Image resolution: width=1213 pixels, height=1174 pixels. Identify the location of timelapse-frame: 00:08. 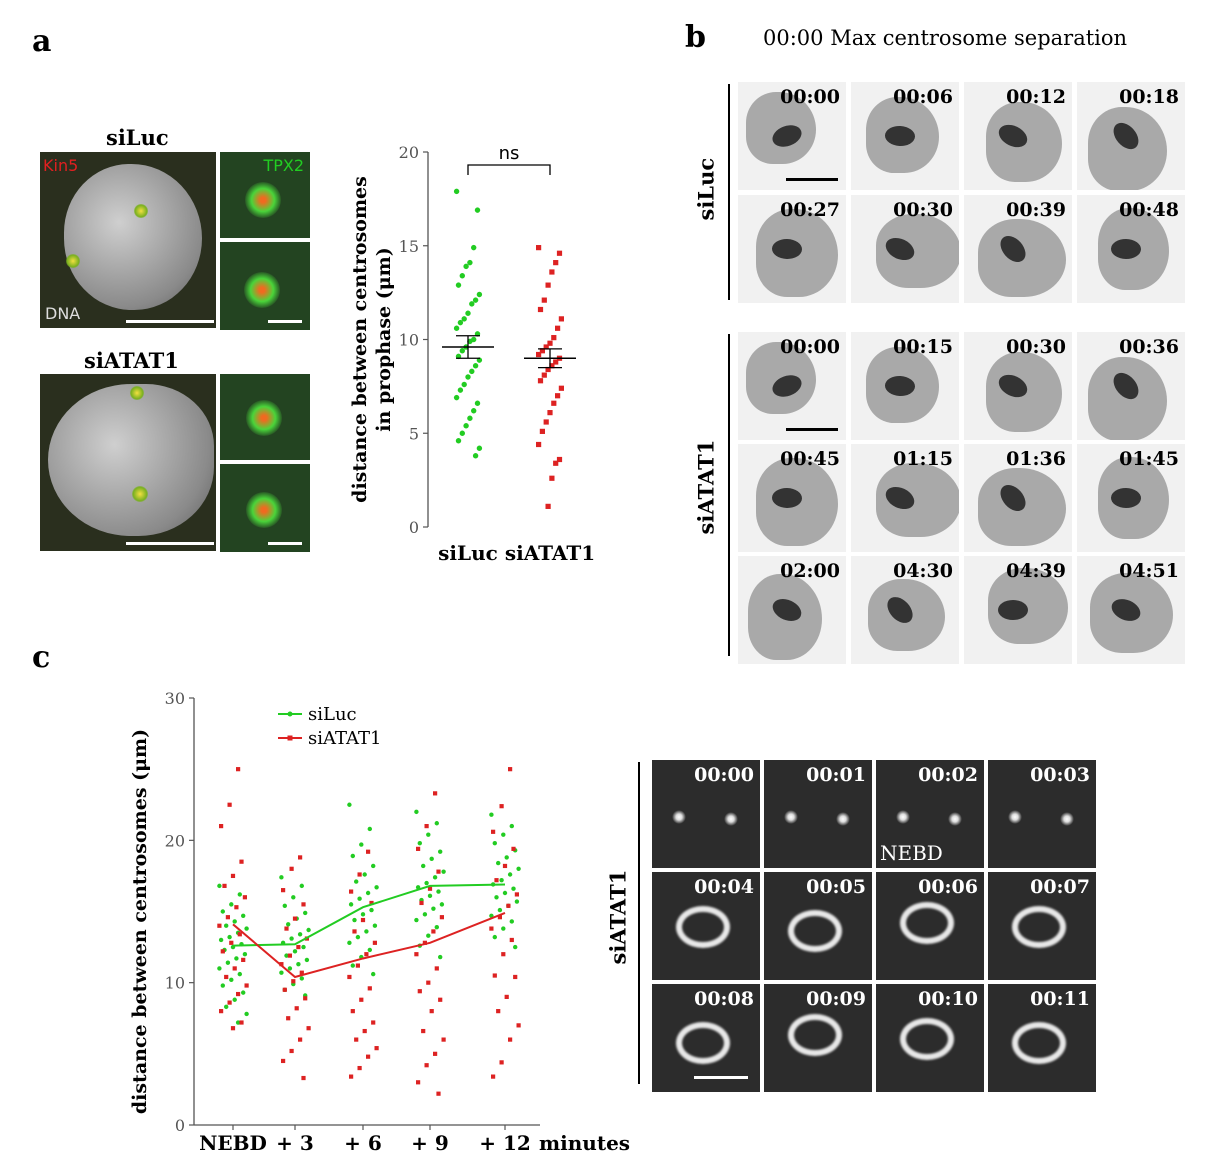
(706, 1038).